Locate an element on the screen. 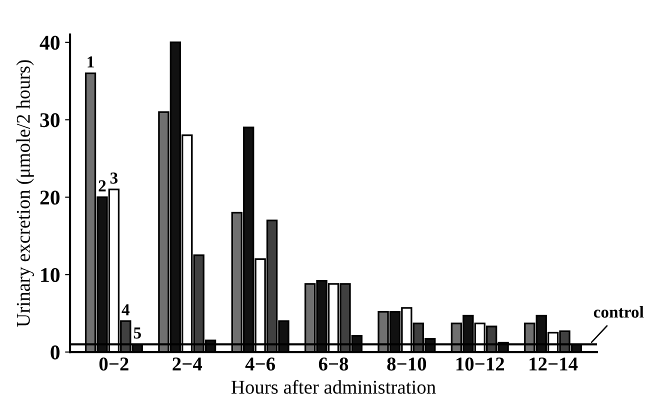 This screenshot has width=667, height=407. y-tick-label: 30 is located at coordinates (50, 120).